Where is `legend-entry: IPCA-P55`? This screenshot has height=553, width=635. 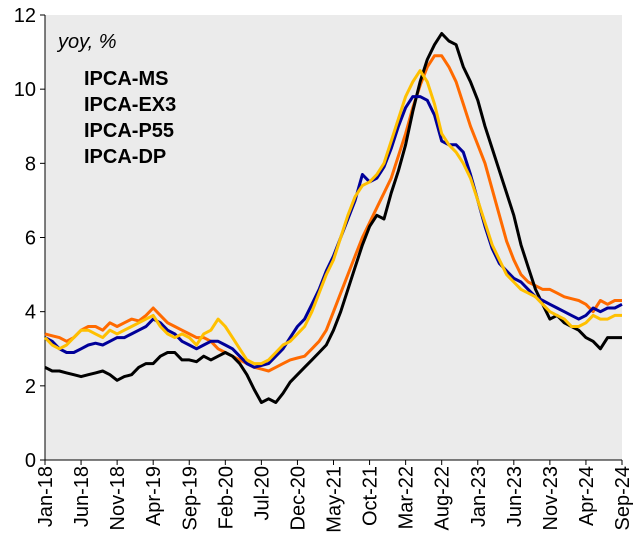
legend-entry: IPCA-P55 is located at coordinates (129, 131).